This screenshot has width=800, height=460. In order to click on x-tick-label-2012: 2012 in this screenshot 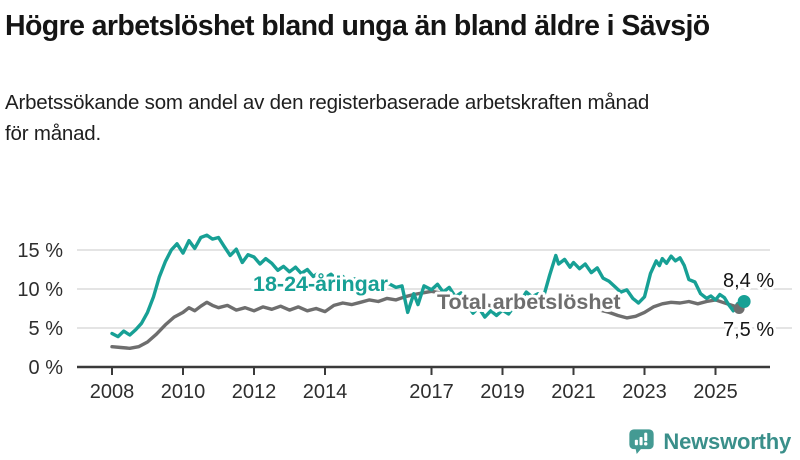, I will do `click(254, 392)`.